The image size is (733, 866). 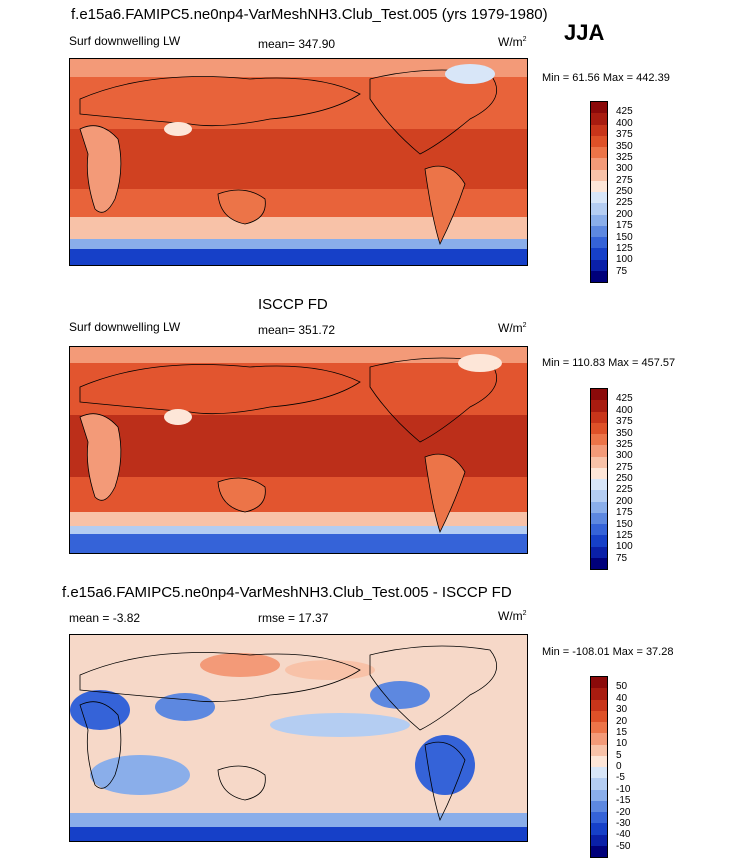 I want to click on colorbar-tick-label: 40, so click(x=622, y=698).